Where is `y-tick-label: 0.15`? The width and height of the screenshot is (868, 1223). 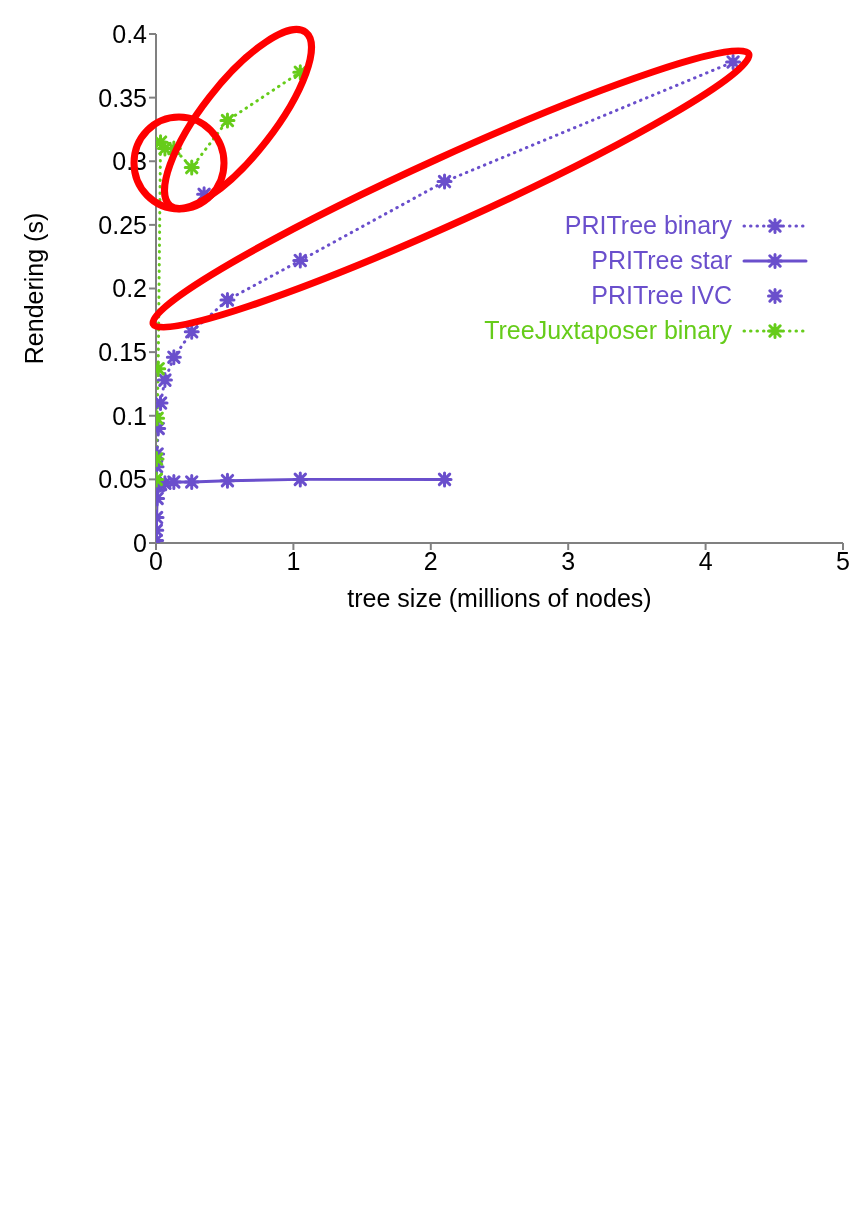 y-tick-label: 0.15 is located at coordinates (122, 352).